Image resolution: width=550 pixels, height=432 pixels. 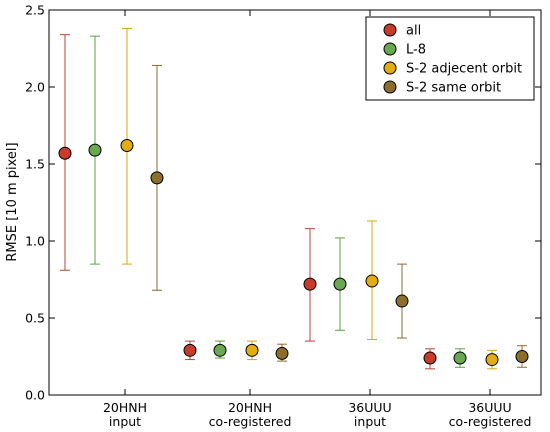 I want to click on legend: all L-8 S-2 adjecent orbit S-2 same orbit, so click(x=450, y=58).